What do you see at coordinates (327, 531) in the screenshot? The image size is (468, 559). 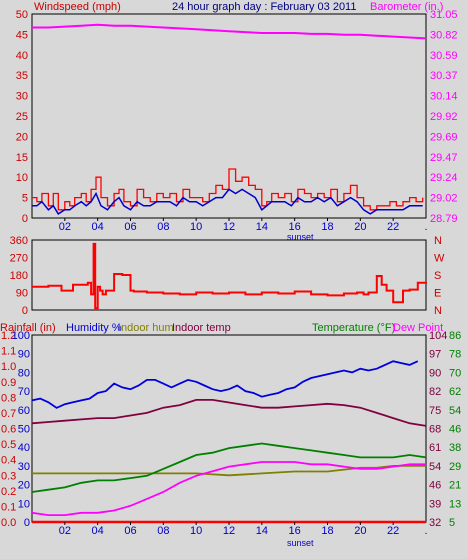 I see `bottom-panel-x-tick-label: 18` at bounding box center [327, 531].